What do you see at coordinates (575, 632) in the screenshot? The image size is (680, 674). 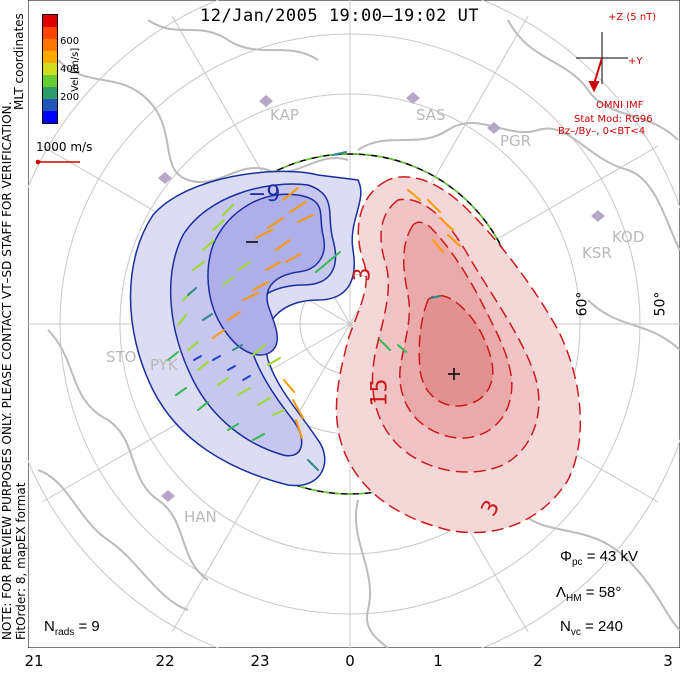 I see `n-vc-sub: vc` at bounding box center [575, 632].